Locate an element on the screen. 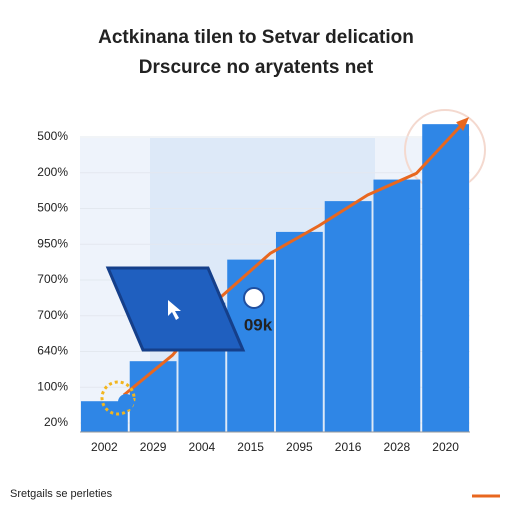 The width and height of the screenshot is (512, 517). x-tick-label: 2029 is located at coordinates (153, 447).